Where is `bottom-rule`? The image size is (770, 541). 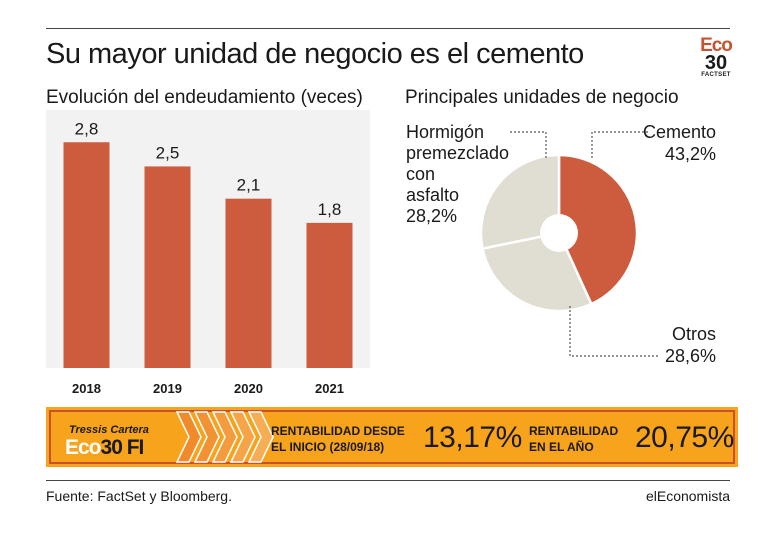 bottom-rule is located at coordinates (388, 480).